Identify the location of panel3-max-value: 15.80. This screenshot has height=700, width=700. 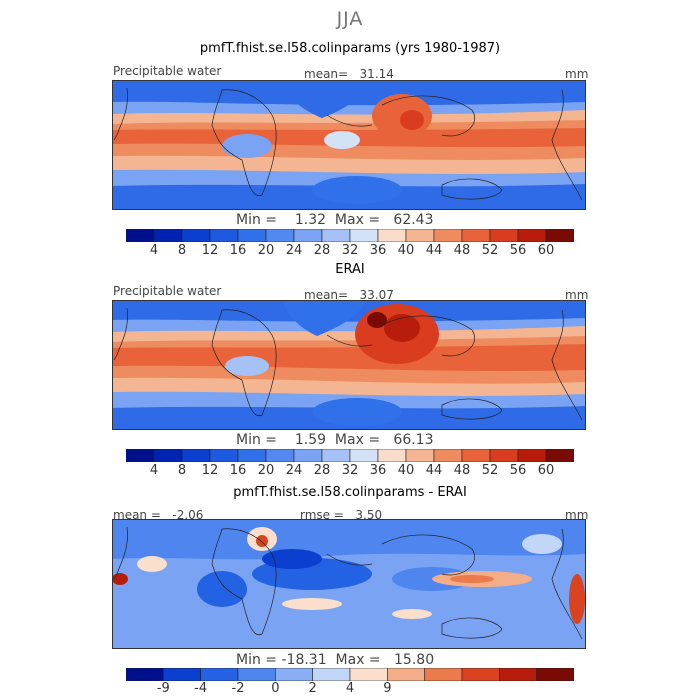
(414, 660).